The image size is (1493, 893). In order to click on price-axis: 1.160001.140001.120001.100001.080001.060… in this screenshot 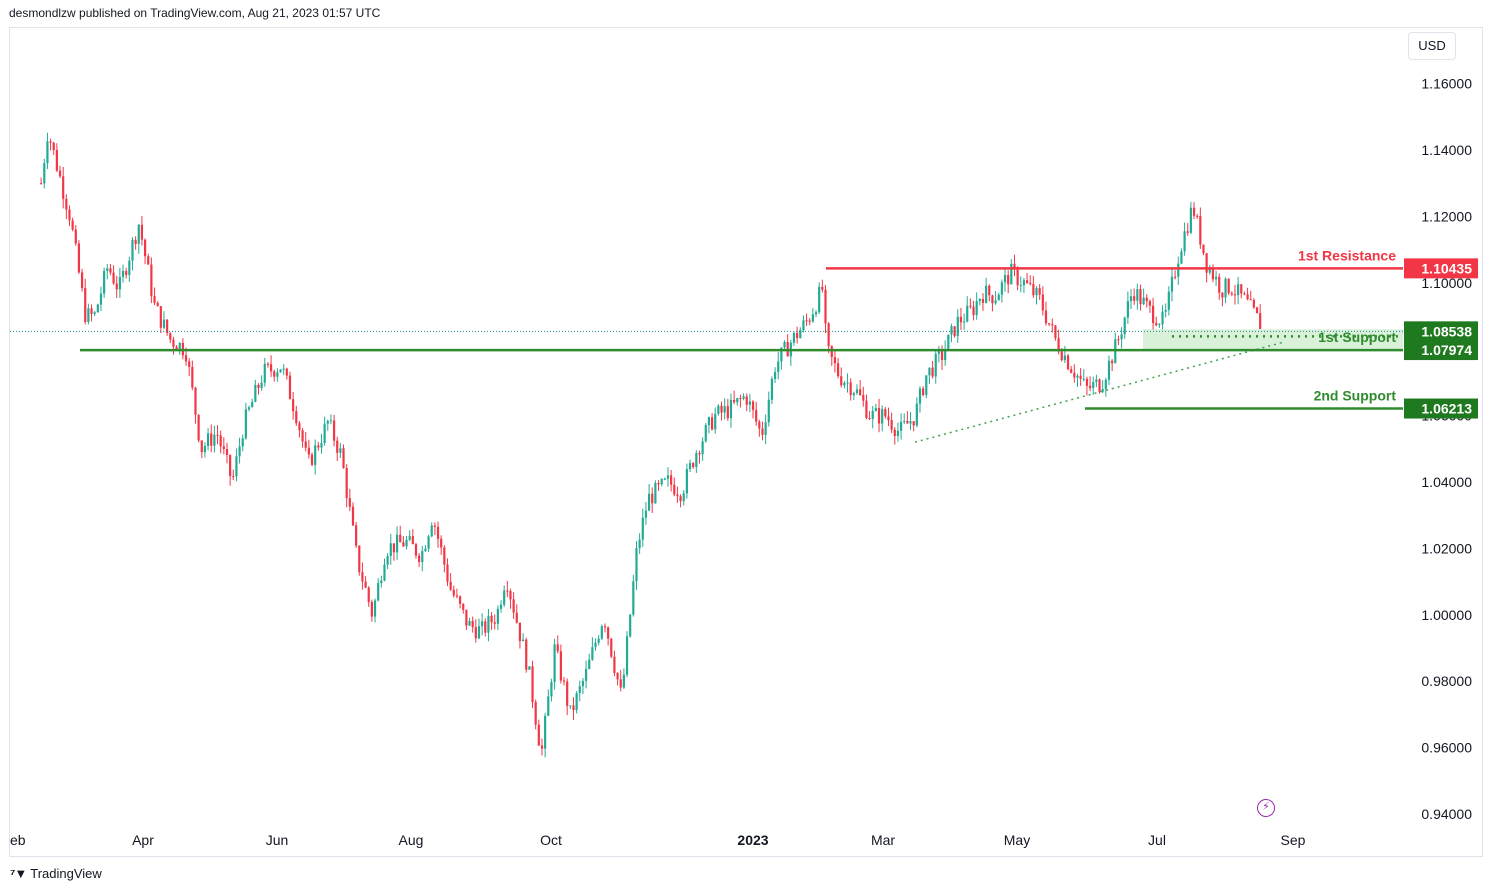, I will do `click(1441, 449)`.